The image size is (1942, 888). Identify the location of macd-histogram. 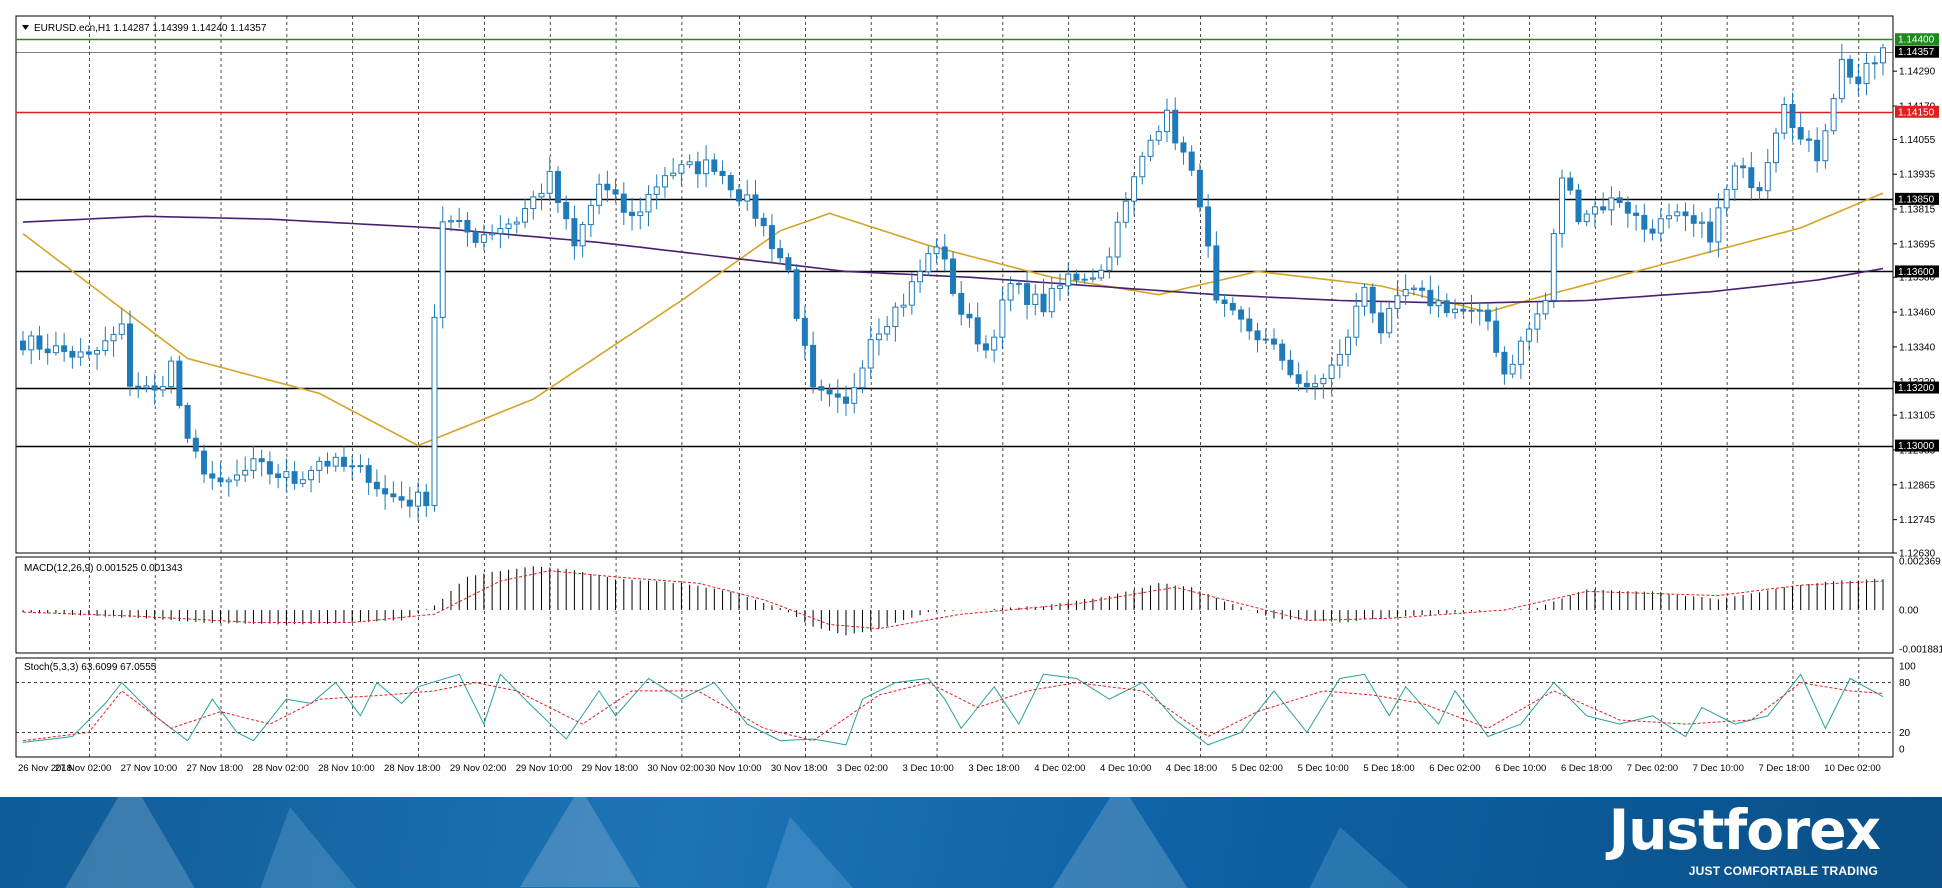
(953, 601).